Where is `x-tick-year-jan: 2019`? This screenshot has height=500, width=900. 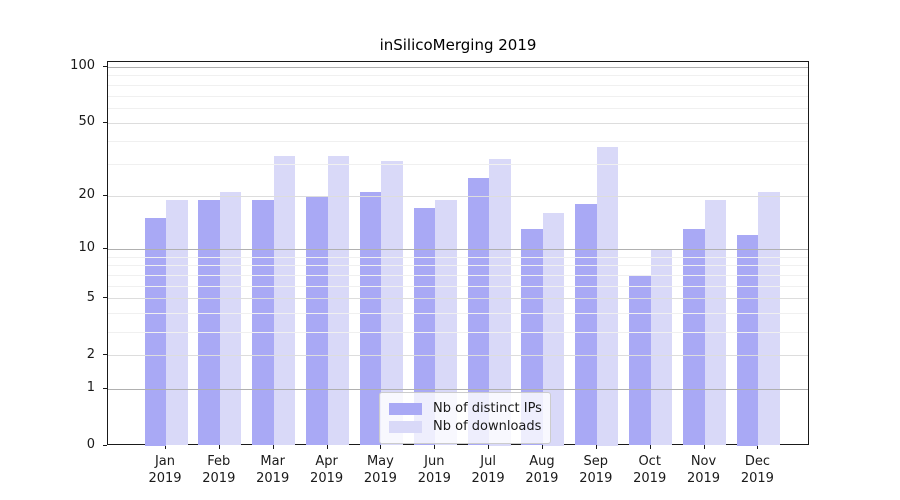 x-tick-year-jan: 2019 is located at coordinates (165, 478).